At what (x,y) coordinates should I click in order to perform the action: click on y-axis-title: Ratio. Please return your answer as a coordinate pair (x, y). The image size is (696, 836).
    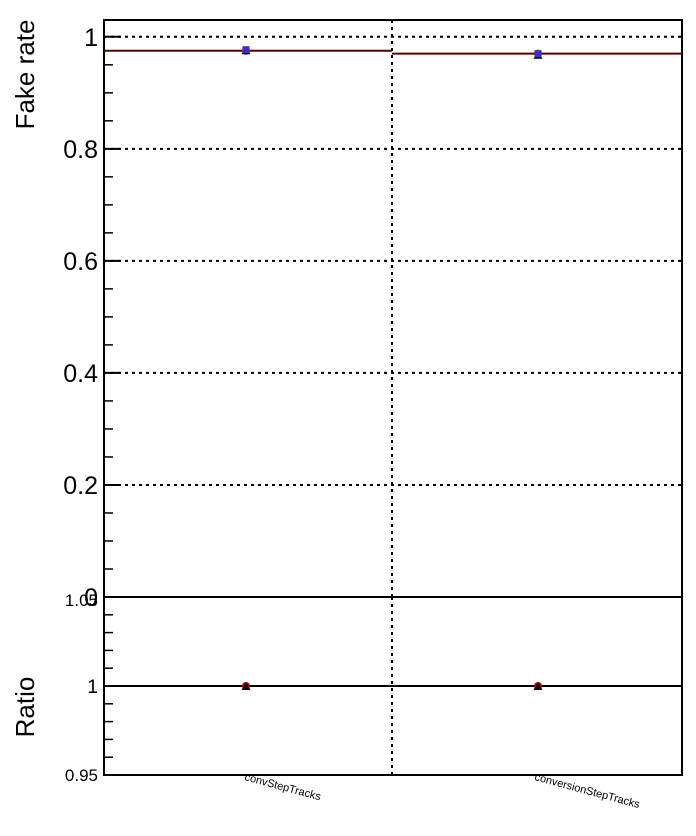
    Looking at the image, I should click on (25, 707).